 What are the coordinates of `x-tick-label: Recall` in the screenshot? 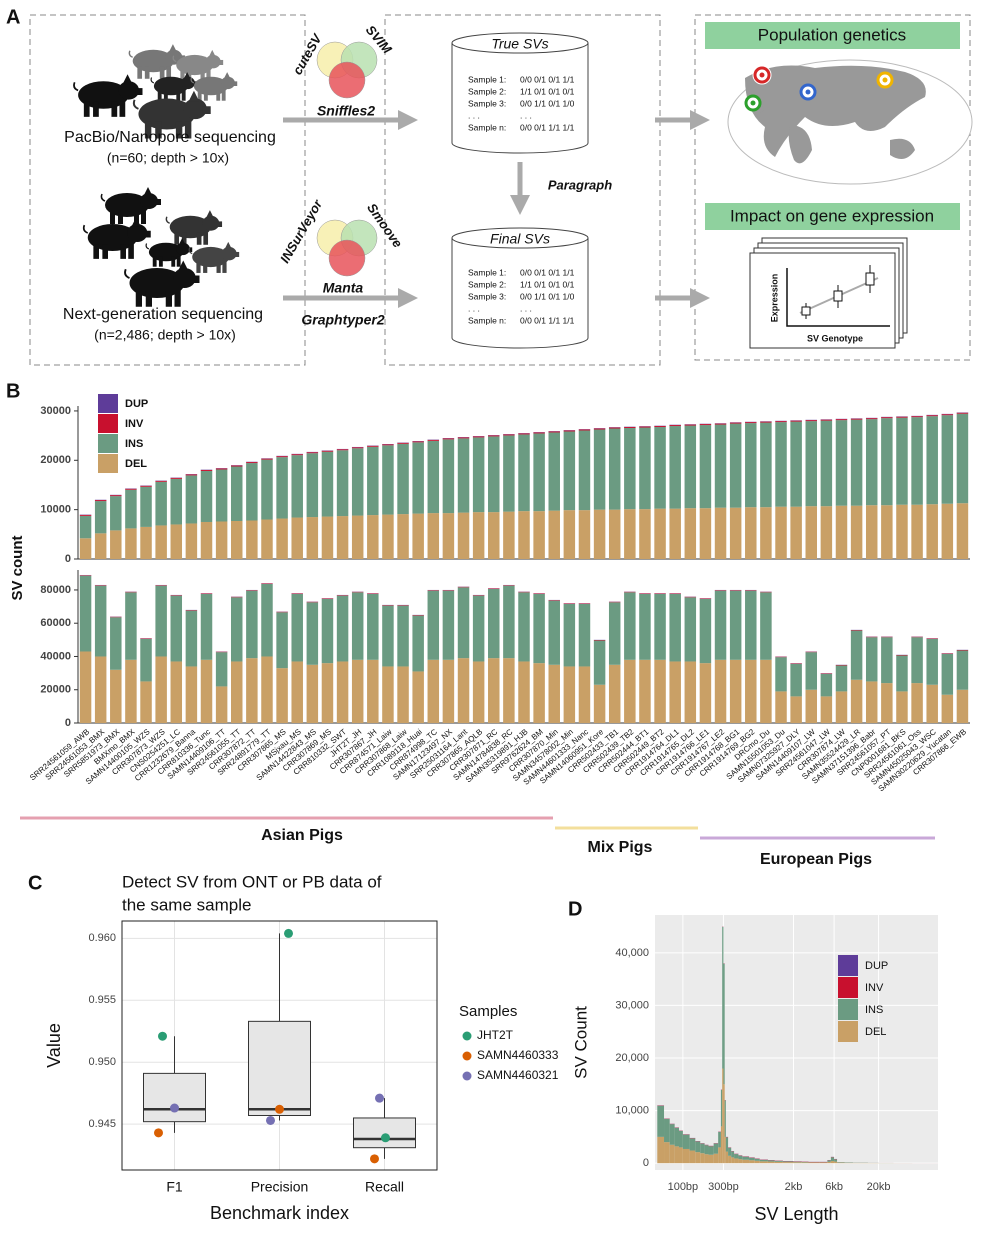 It's located at (384, 1187).